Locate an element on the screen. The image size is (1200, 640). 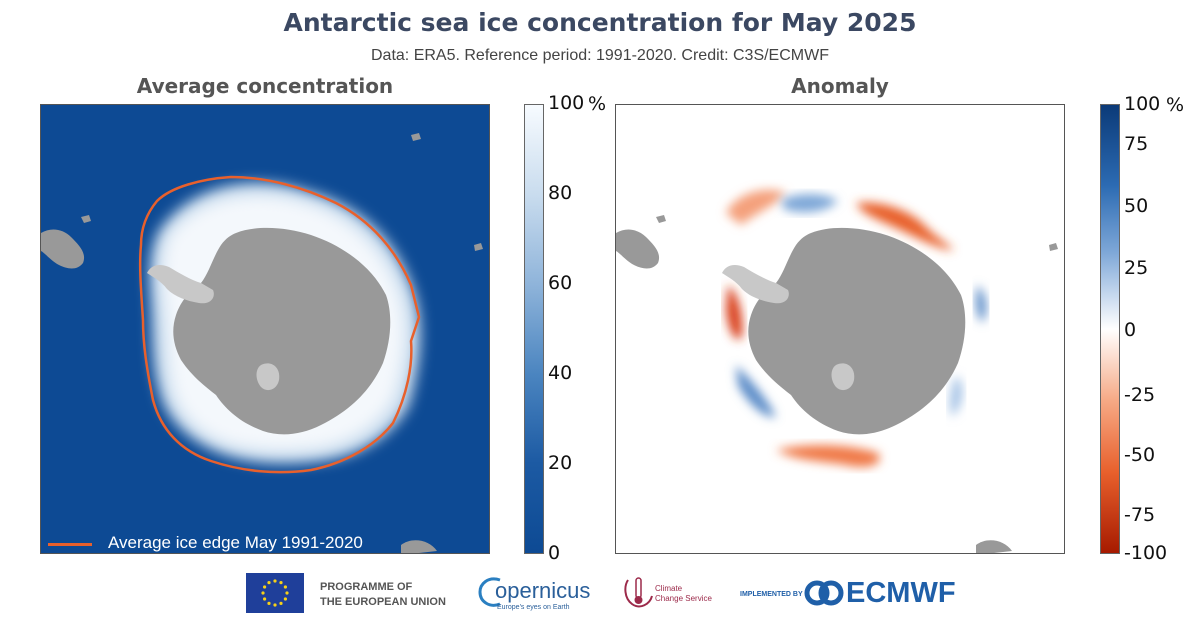
c3s-line-1: Climate is located at coordinates (669, 588).